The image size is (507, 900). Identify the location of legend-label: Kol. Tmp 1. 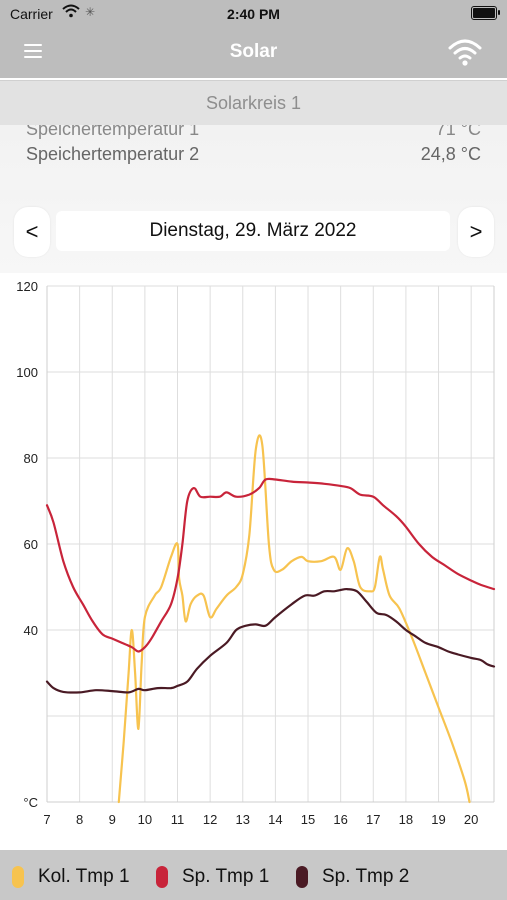
(84, 876).